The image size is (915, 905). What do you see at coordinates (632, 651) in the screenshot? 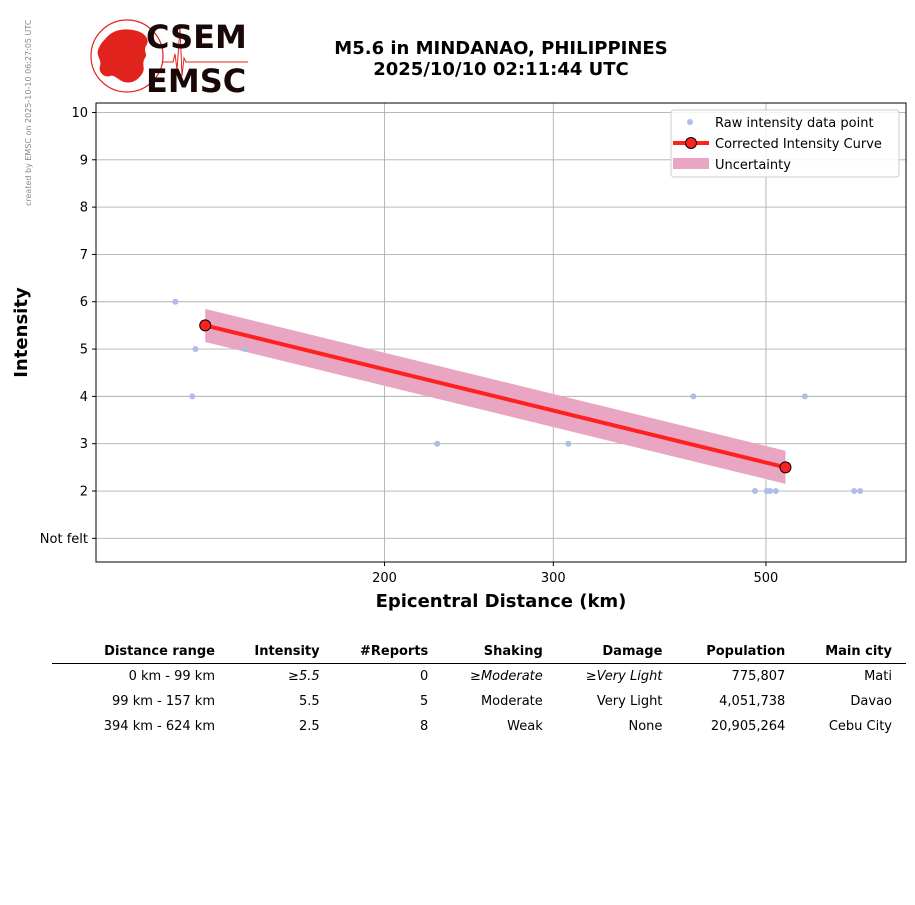
I see `header-damage: Damage` at bounding box center [632, 651].